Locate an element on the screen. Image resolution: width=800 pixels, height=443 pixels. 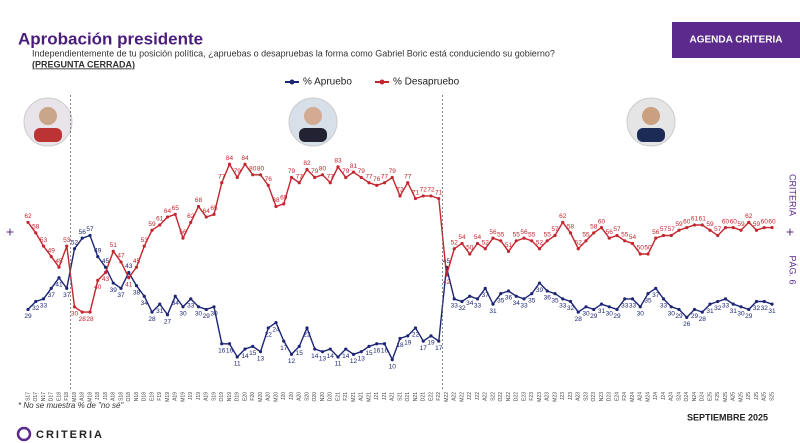
x-tick-label: F25 is located at coordinates (718, 396).